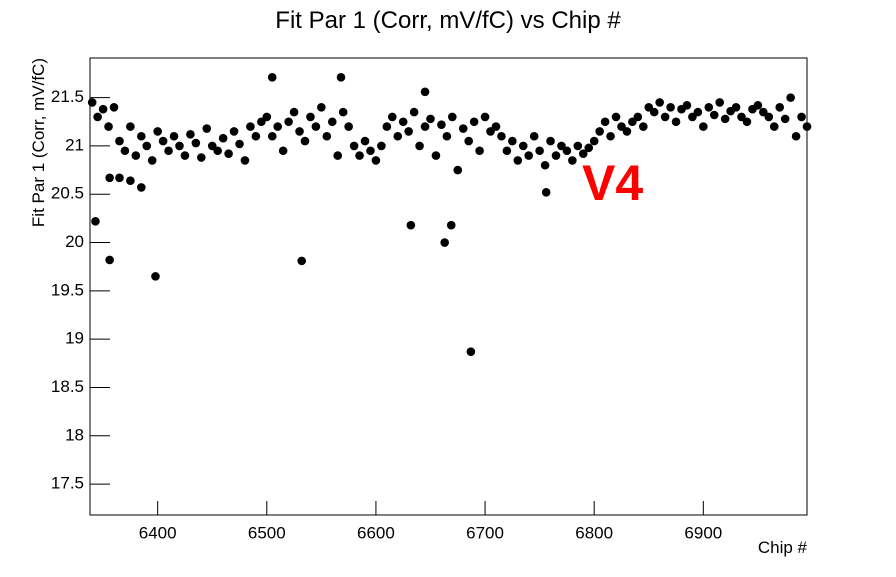 Image resolution: width=896 pixels, height=577 pixels. Describe the element at coordinates (74, 338) in the screenshot. I see `y-tick-label: 19` at that location.